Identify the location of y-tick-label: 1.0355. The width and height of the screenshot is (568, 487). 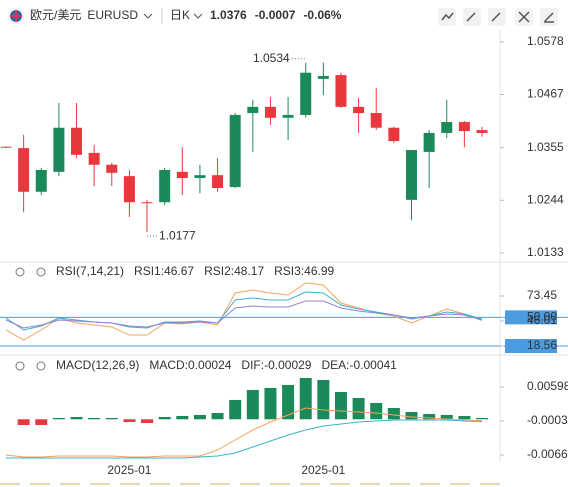
(545, 147).